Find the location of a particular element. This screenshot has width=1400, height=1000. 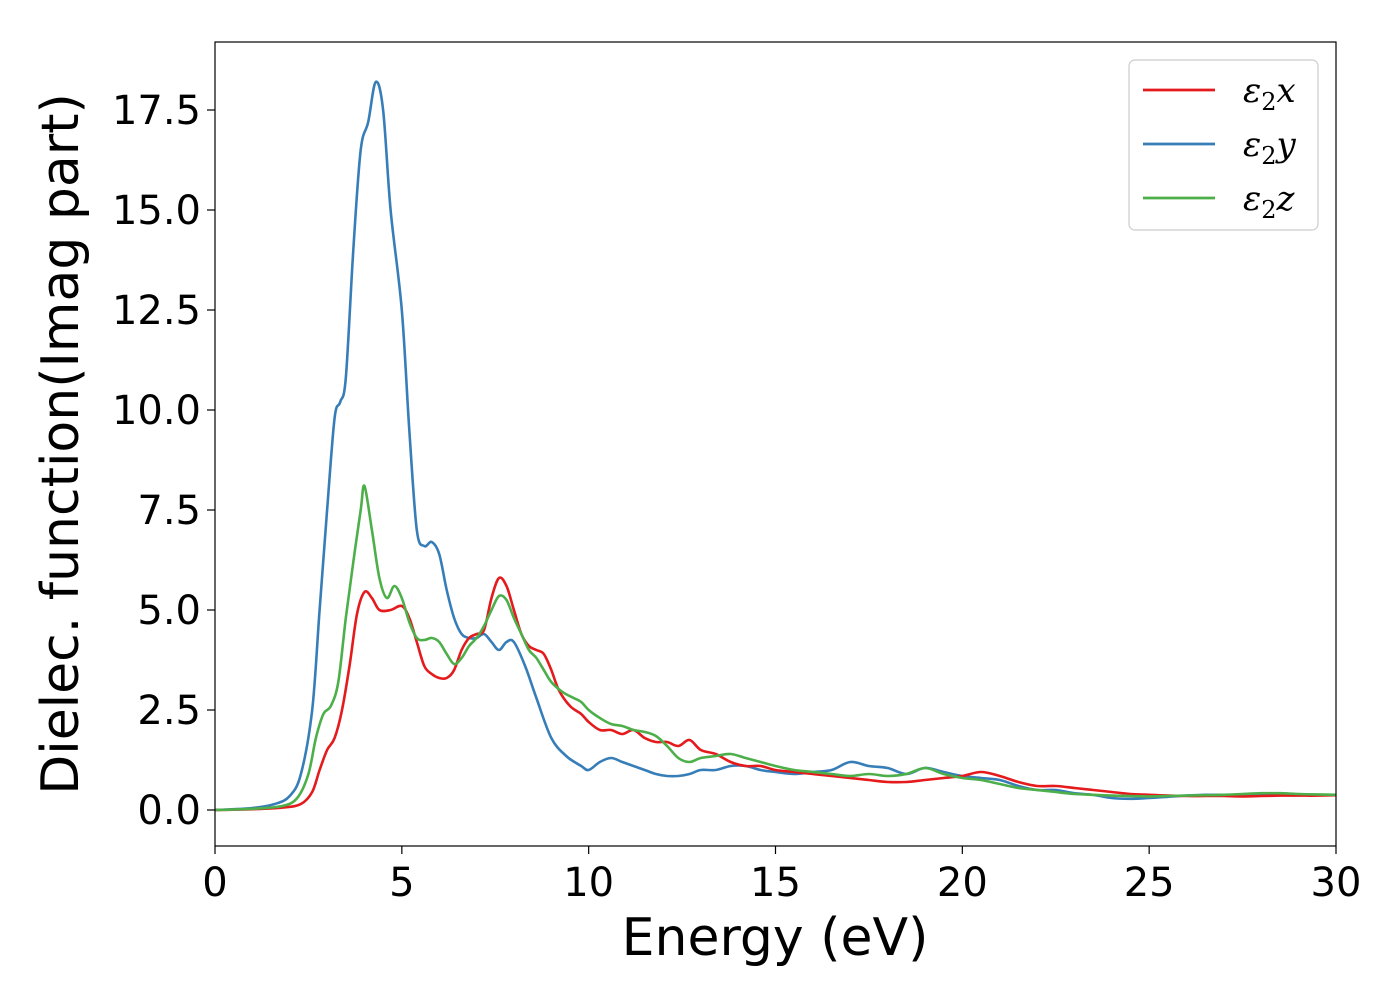

x-axis-ticks: 0 5 10 15 20 25 30 is located at coordinates (781, 876).